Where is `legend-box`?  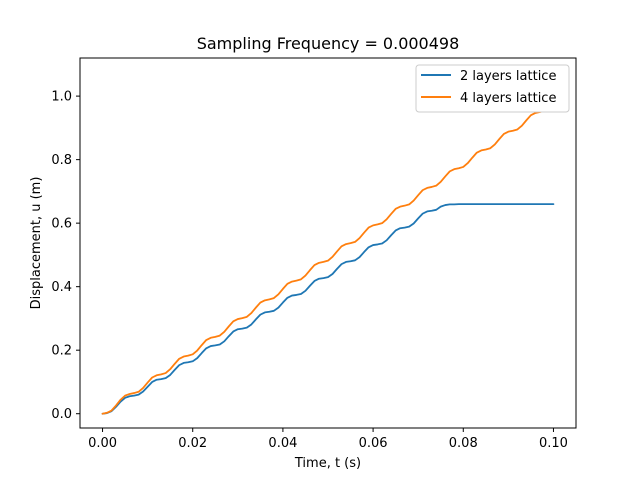 legend-box is located at coordinates (492, 88).